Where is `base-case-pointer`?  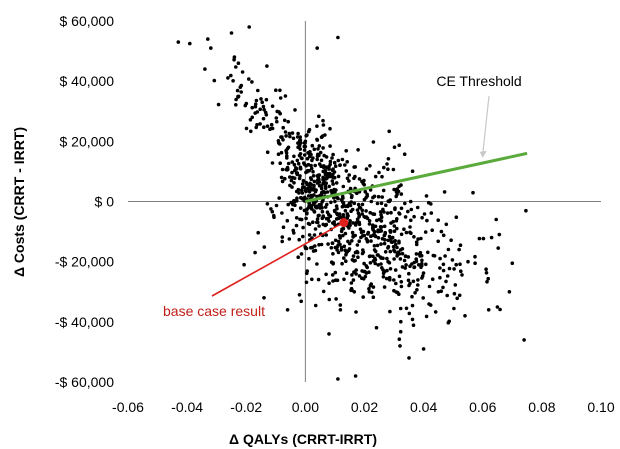
base-case-pointer is located at coordinates (276, 260).